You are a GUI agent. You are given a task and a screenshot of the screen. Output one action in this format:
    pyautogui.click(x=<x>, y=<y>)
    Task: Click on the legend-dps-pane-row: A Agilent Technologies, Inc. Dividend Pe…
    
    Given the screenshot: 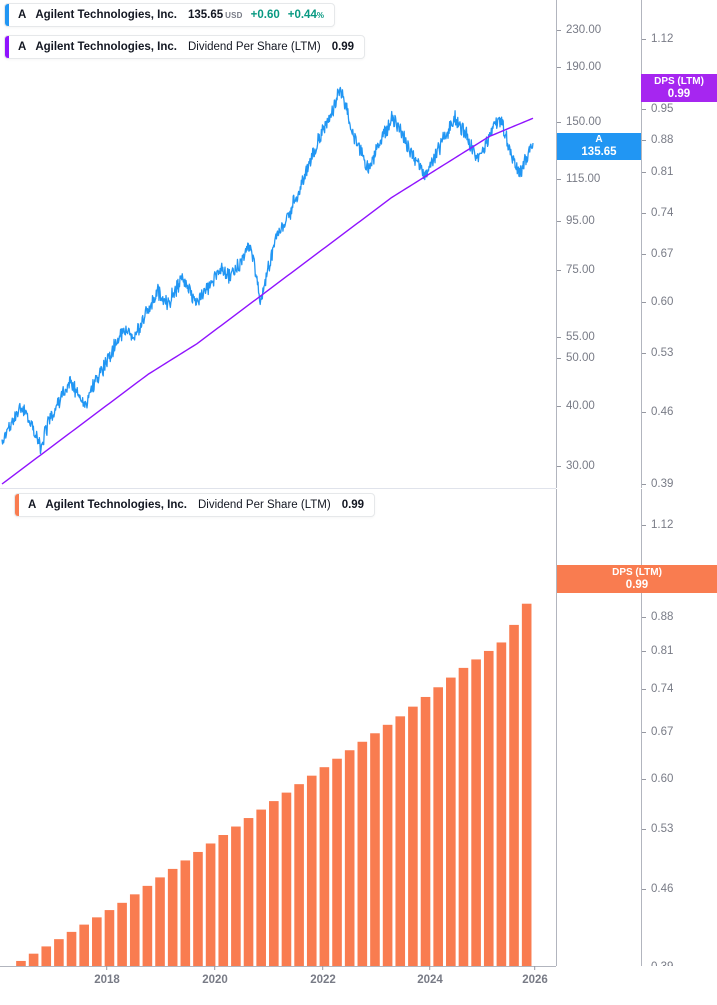 What is the action you would take?
    pyautogui.click(x=195, y=505)
    